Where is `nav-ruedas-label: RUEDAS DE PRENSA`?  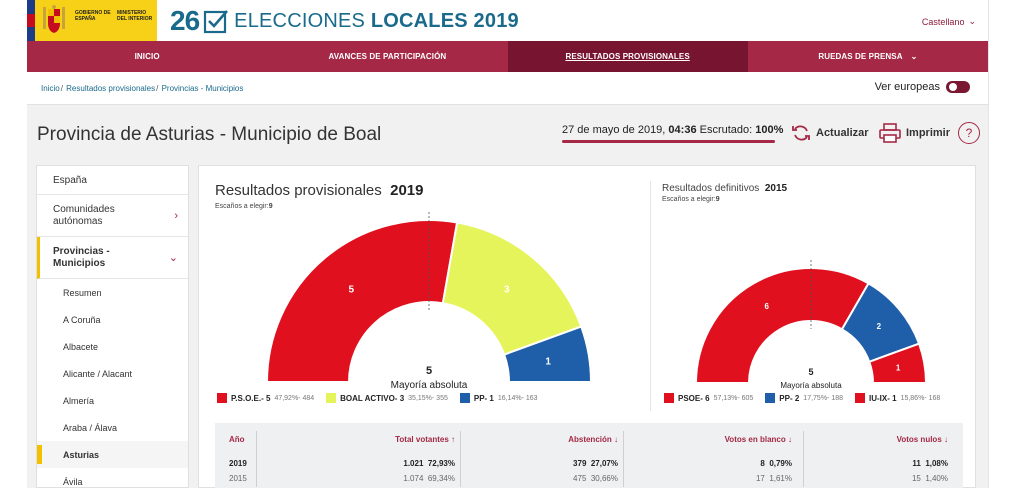 nav-ruedas-label: RUEDAS DE PRENSA is located at coordinates (860, 56).